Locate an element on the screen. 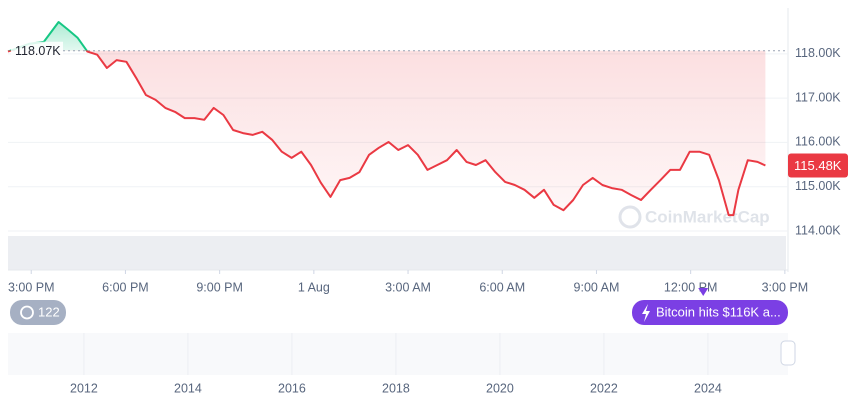 Image resolution: width=860 pixels, height=401 pixels. navigator-handle is located at coordinates (788, 353).